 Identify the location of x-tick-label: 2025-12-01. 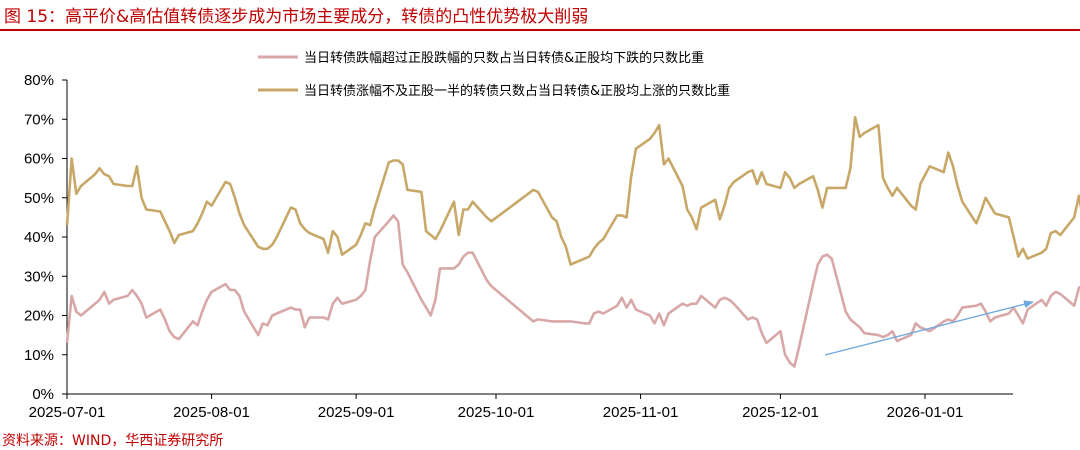
(780, 412).